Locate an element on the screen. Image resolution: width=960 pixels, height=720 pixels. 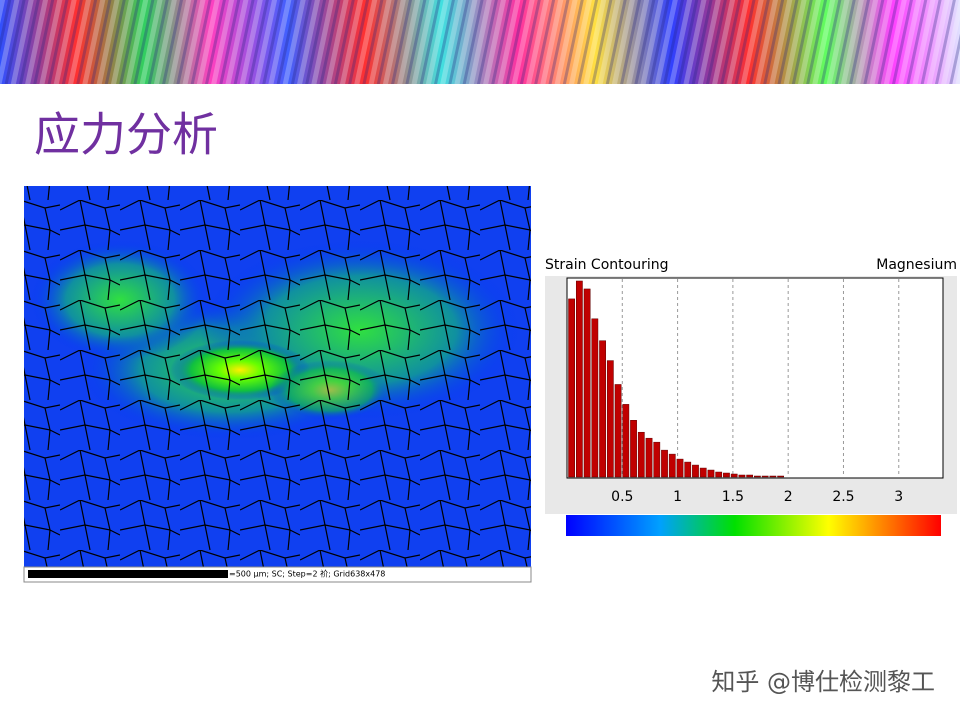
plot-area is located at coordinates (755, 378).